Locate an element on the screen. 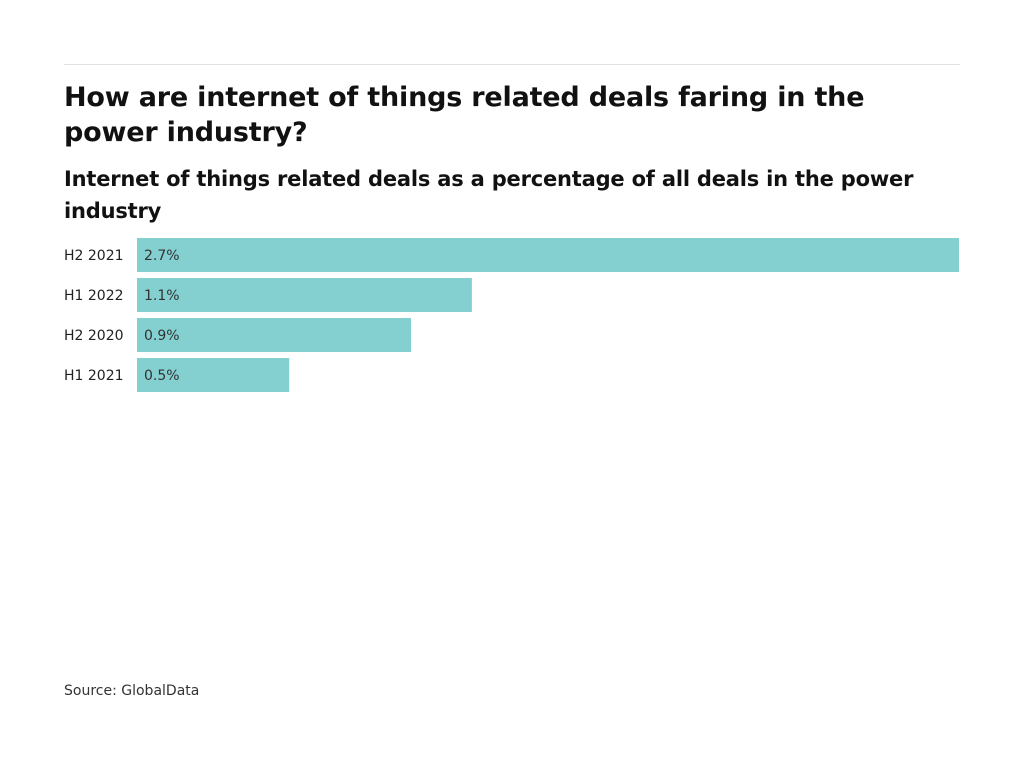 The image size is (1024, 768). bar-row: H1 2022 1.1% is located at coordinates (268, 295).